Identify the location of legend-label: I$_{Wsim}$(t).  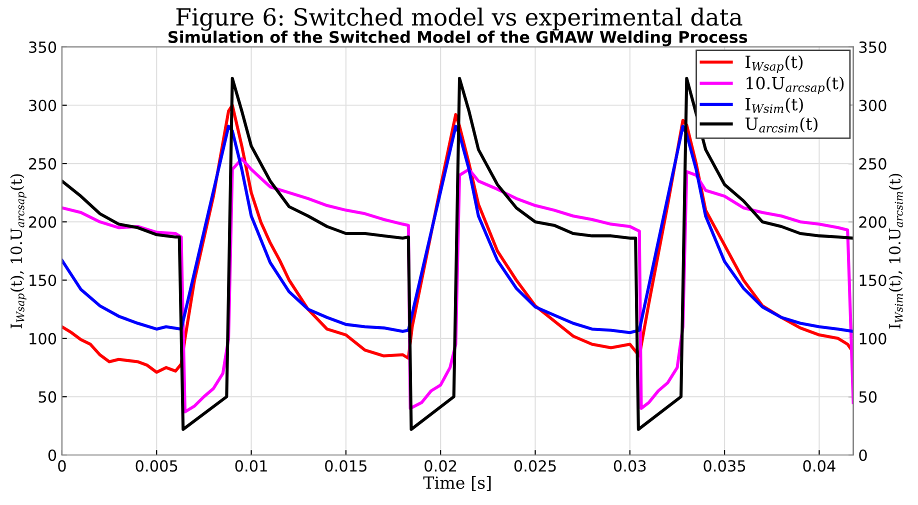
(774, 106).